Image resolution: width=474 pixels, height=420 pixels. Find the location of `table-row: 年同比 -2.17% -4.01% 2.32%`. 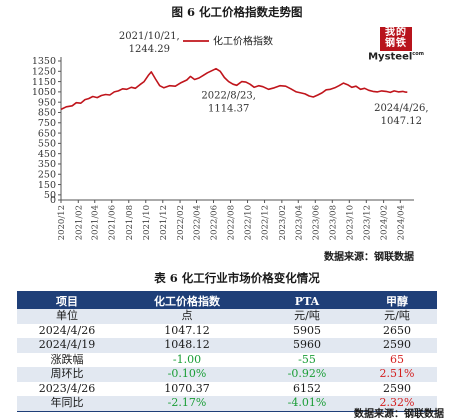

table-row: 年同比 -2.17% -4.01% 2.32% is located at coordinates (227, 404).